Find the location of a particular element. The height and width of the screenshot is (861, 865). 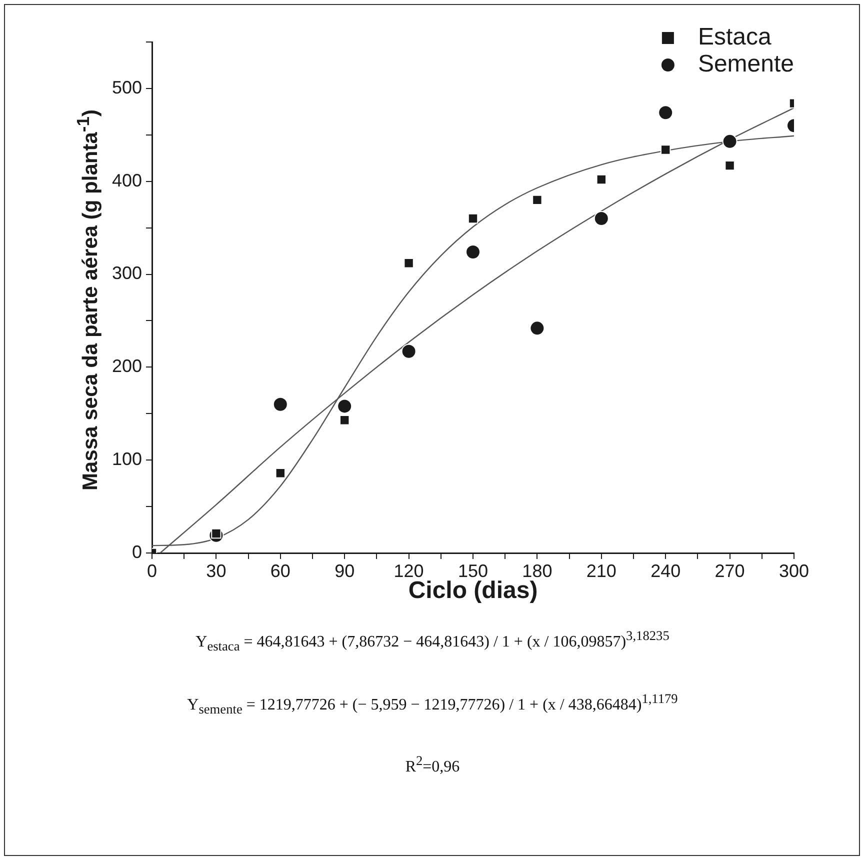

x-tick-label: 60 is located at coordinates (280, 570).